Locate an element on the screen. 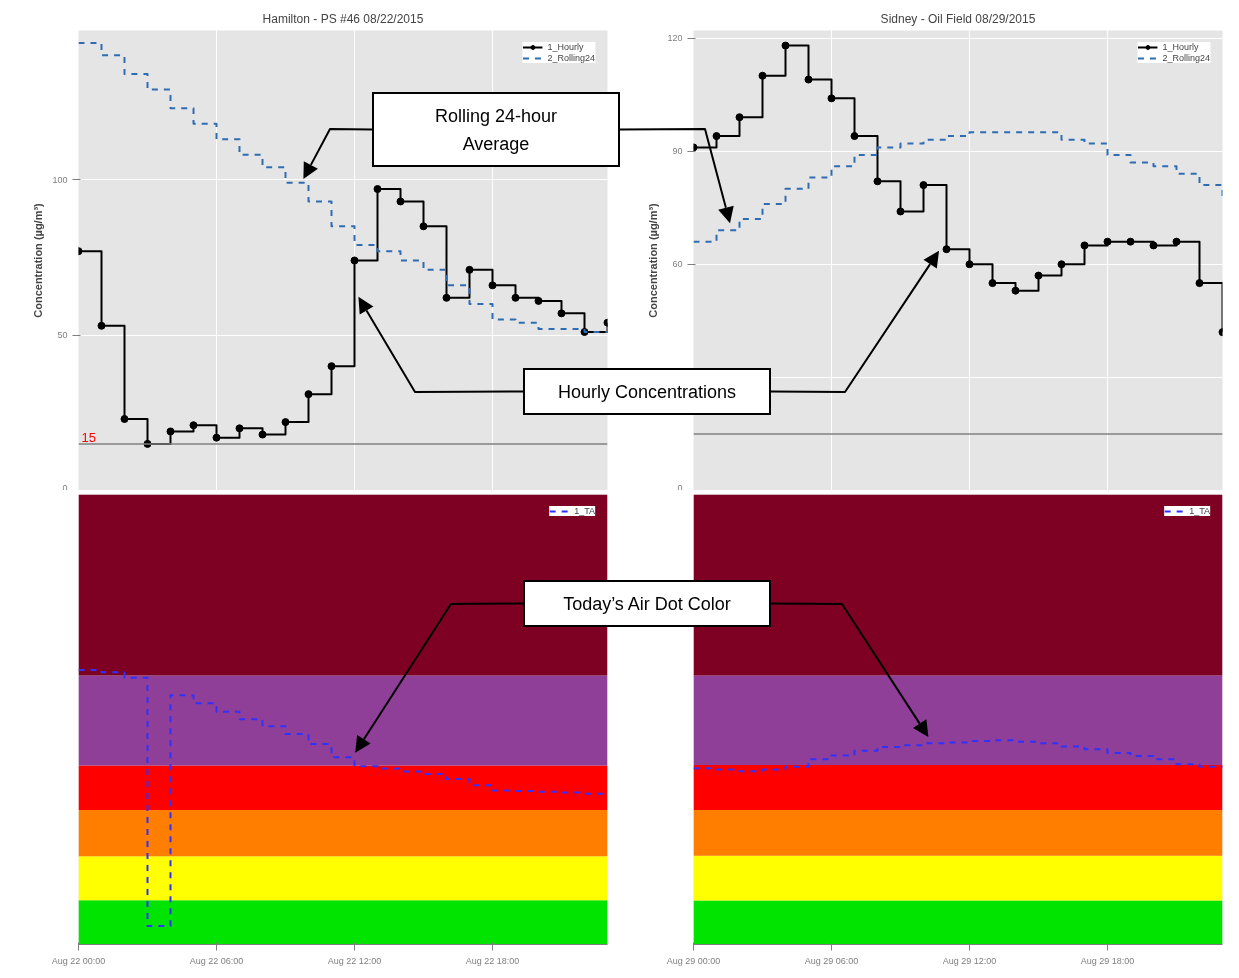 The image size is (1239, 978). x-tick-label: Aug 22 18:00 is located at coordinates (492, 960).